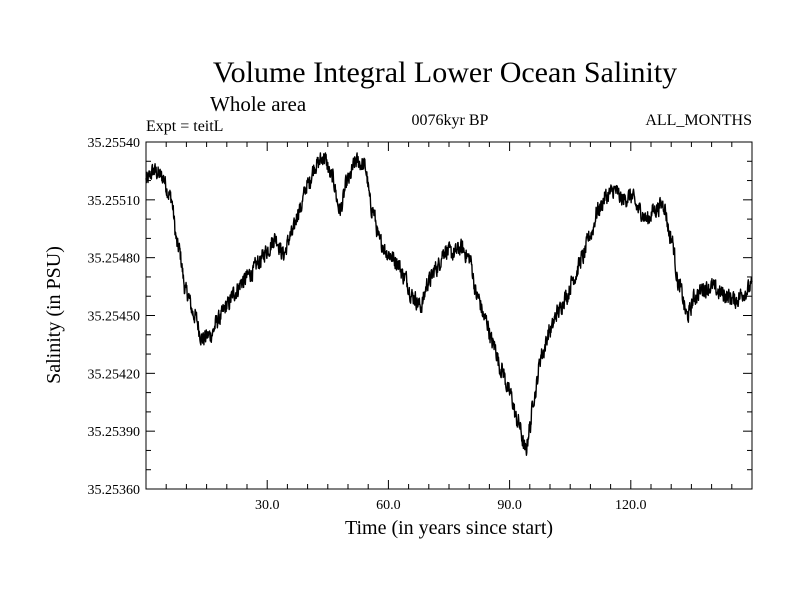 This screenshot has height=600, width=800. I want to click on y-tick-label: 35.25480, so click(114, 259).